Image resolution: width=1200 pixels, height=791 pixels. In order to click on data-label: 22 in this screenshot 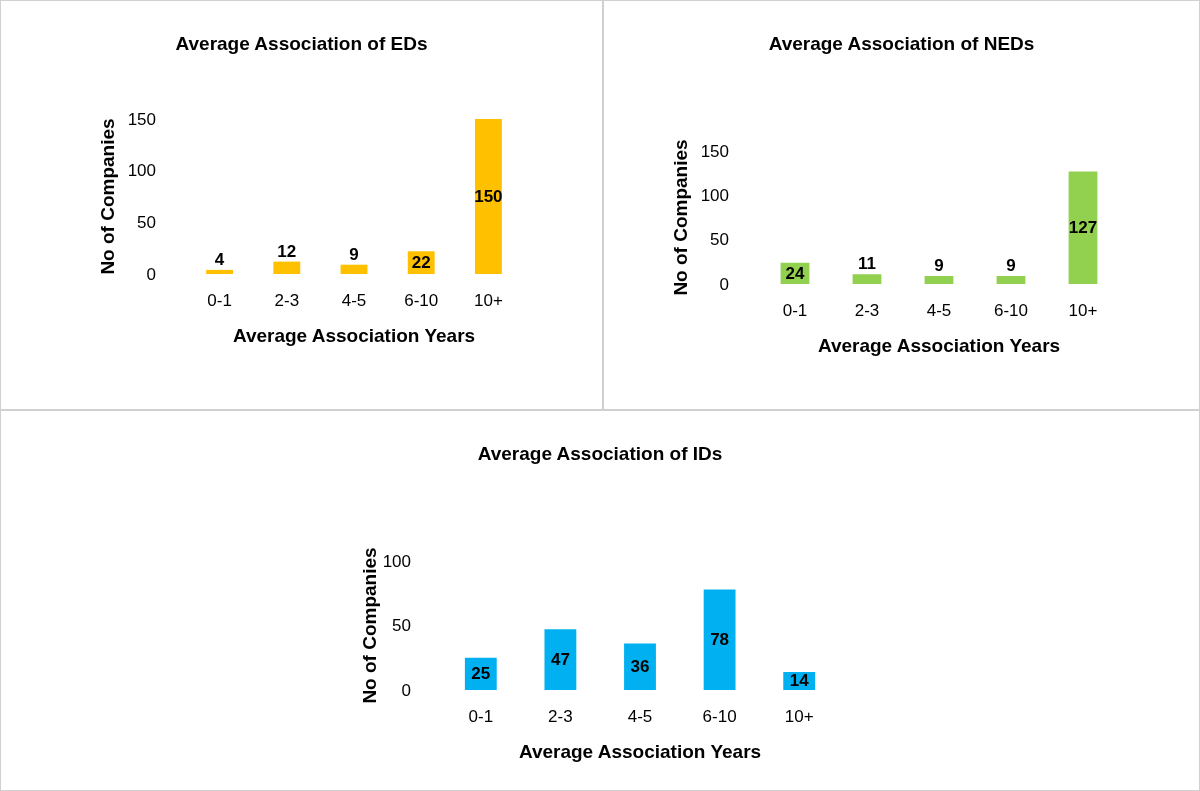, I will do `click(421, 263)`.